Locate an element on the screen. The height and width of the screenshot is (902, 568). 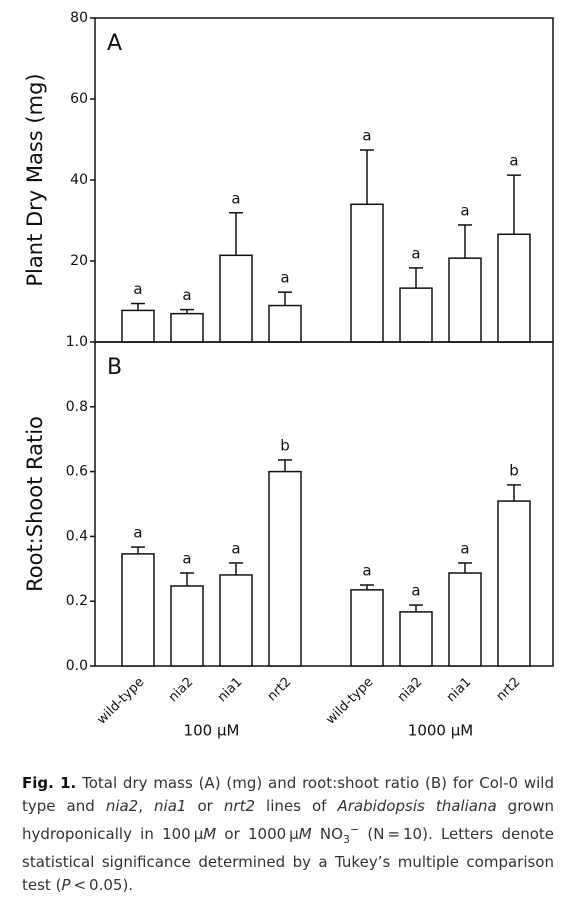
y-tick-label: 40 is located at coordinates (79, 180).